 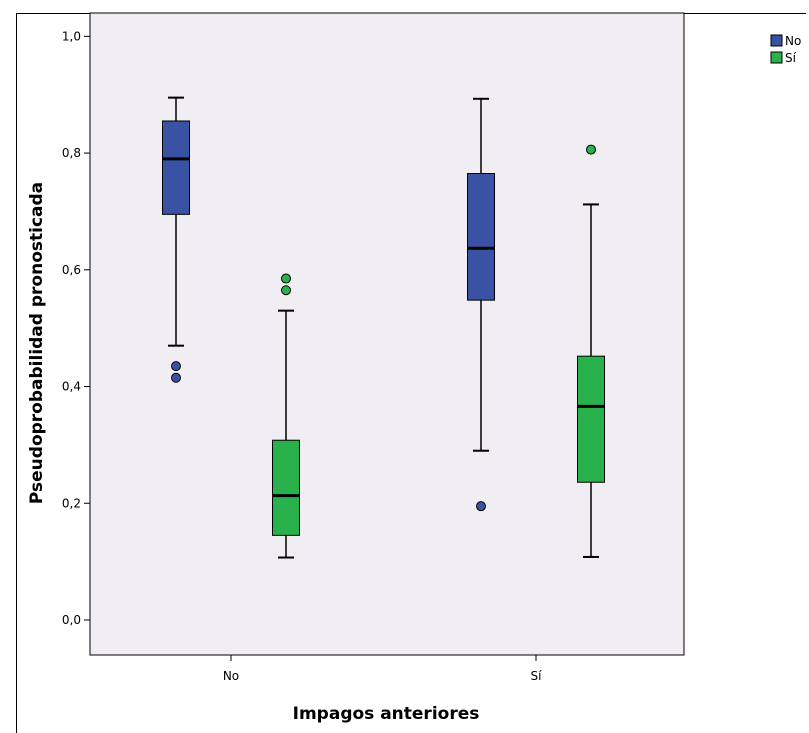 I want to click on legend-label: Sí, so click(x=791, y=58).